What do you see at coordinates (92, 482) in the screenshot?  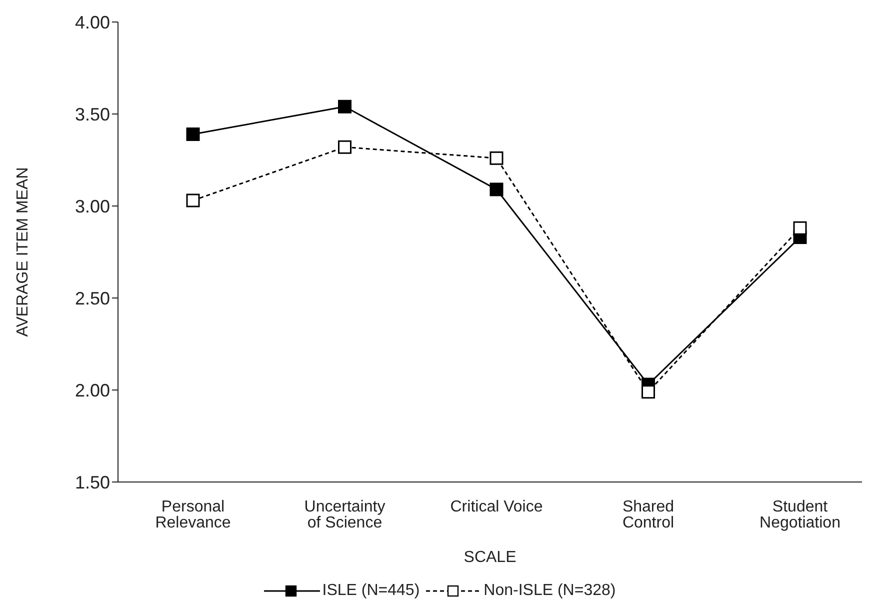 I see `y-tick-label: 1.50` at bounding box center [92, 482].